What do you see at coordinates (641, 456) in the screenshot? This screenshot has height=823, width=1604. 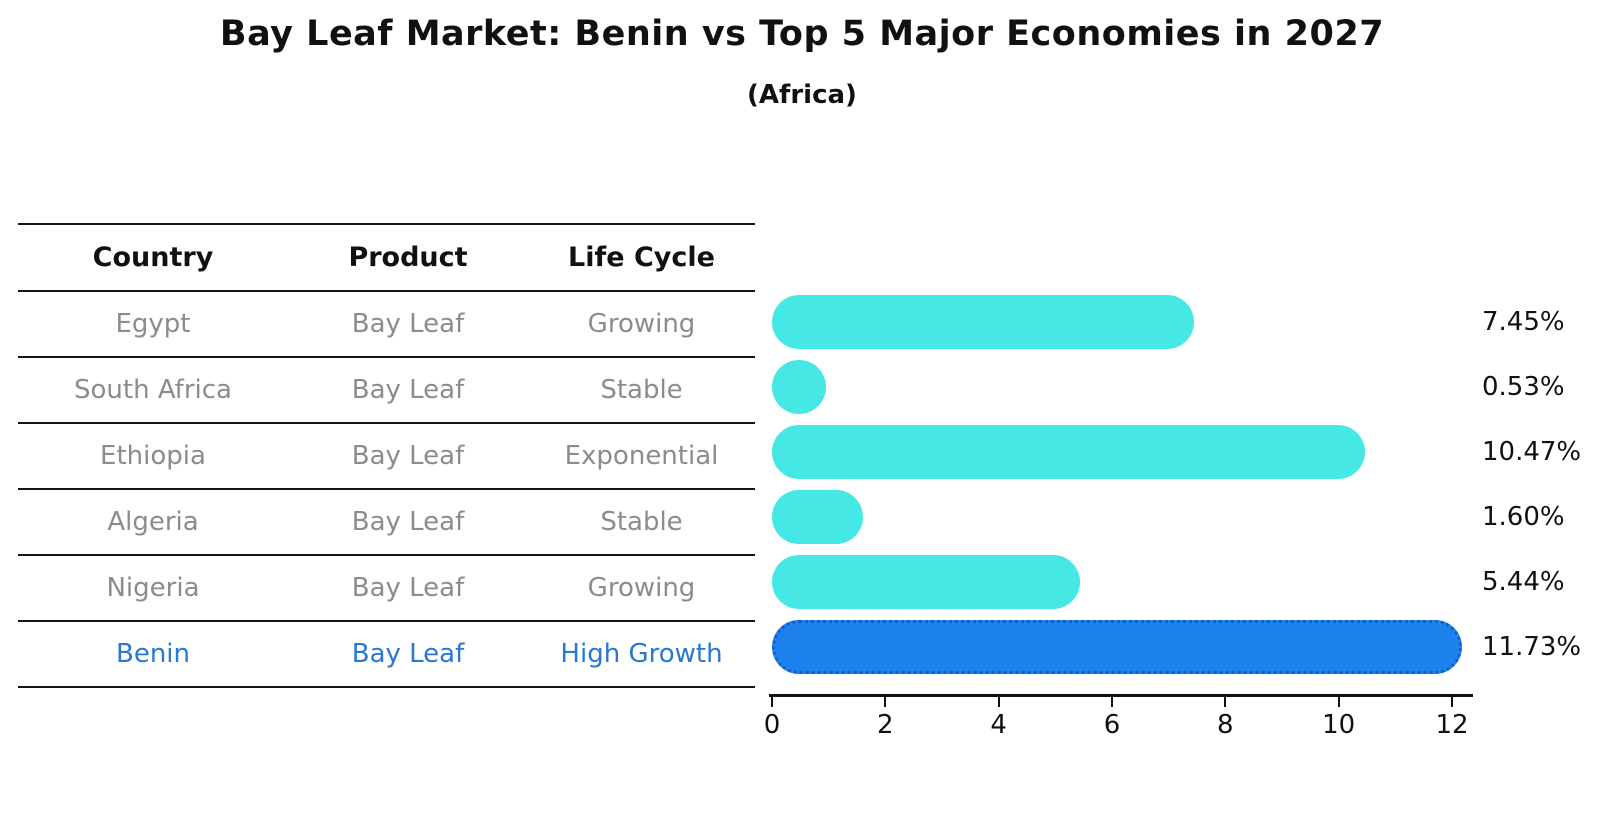 I see `cell-life-cycle: Exponential` at bounding box center [641, 456].